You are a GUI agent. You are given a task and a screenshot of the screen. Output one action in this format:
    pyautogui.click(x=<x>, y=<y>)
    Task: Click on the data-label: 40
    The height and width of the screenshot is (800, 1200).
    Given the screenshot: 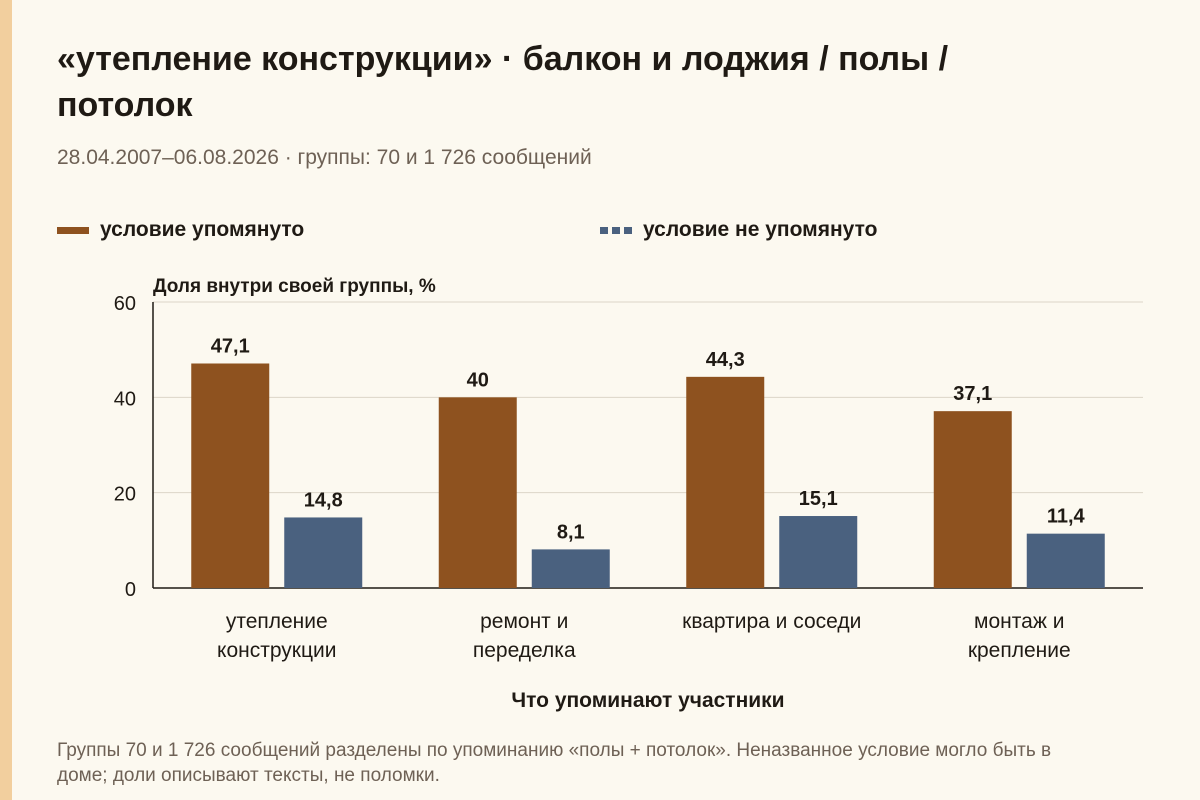 What is the action you would take?
    pyautogui.click(x=478, y=380)
    